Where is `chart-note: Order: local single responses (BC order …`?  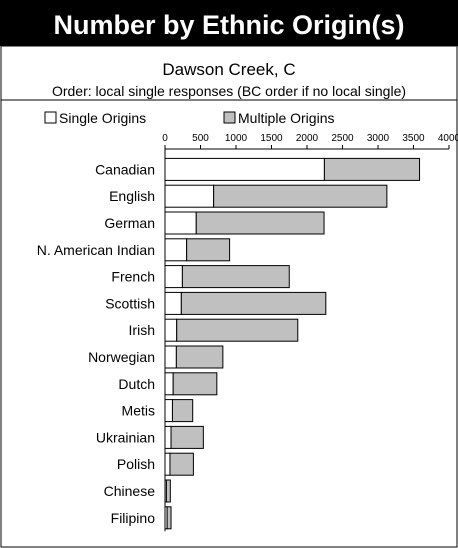 chart-note: Order: local single responses (BC order … is located at coordinates (229, 91).